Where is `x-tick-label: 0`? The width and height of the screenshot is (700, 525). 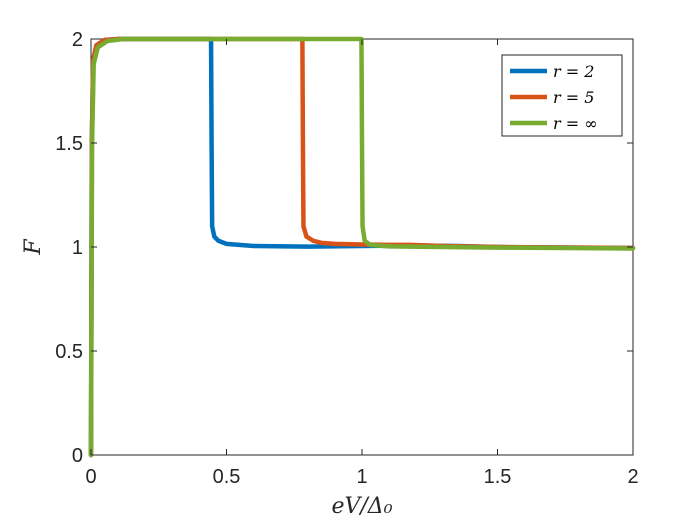 x-tick-label: 0 is located at coordinates (90, 477).